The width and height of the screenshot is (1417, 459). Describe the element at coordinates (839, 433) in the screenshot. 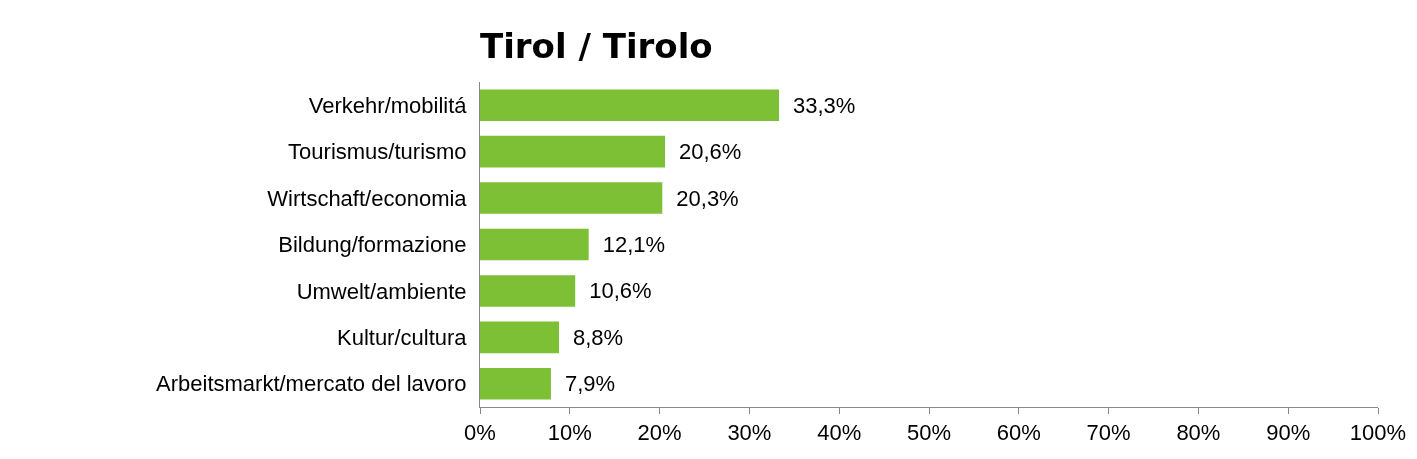

I see `x-tick-label: 40%` at that location.